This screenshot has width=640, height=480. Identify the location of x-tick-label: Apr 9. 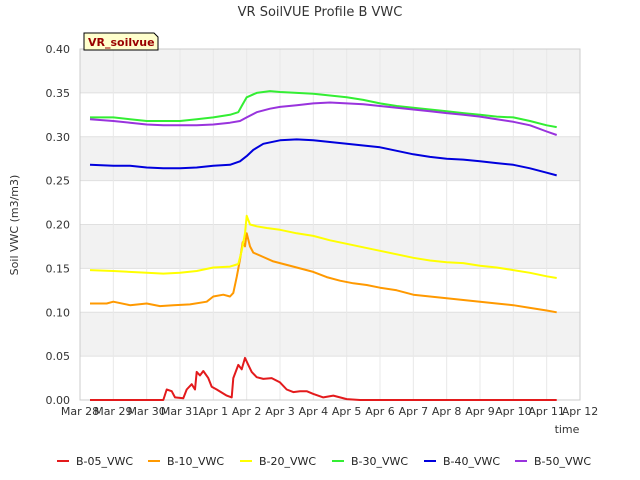
(480, 411).